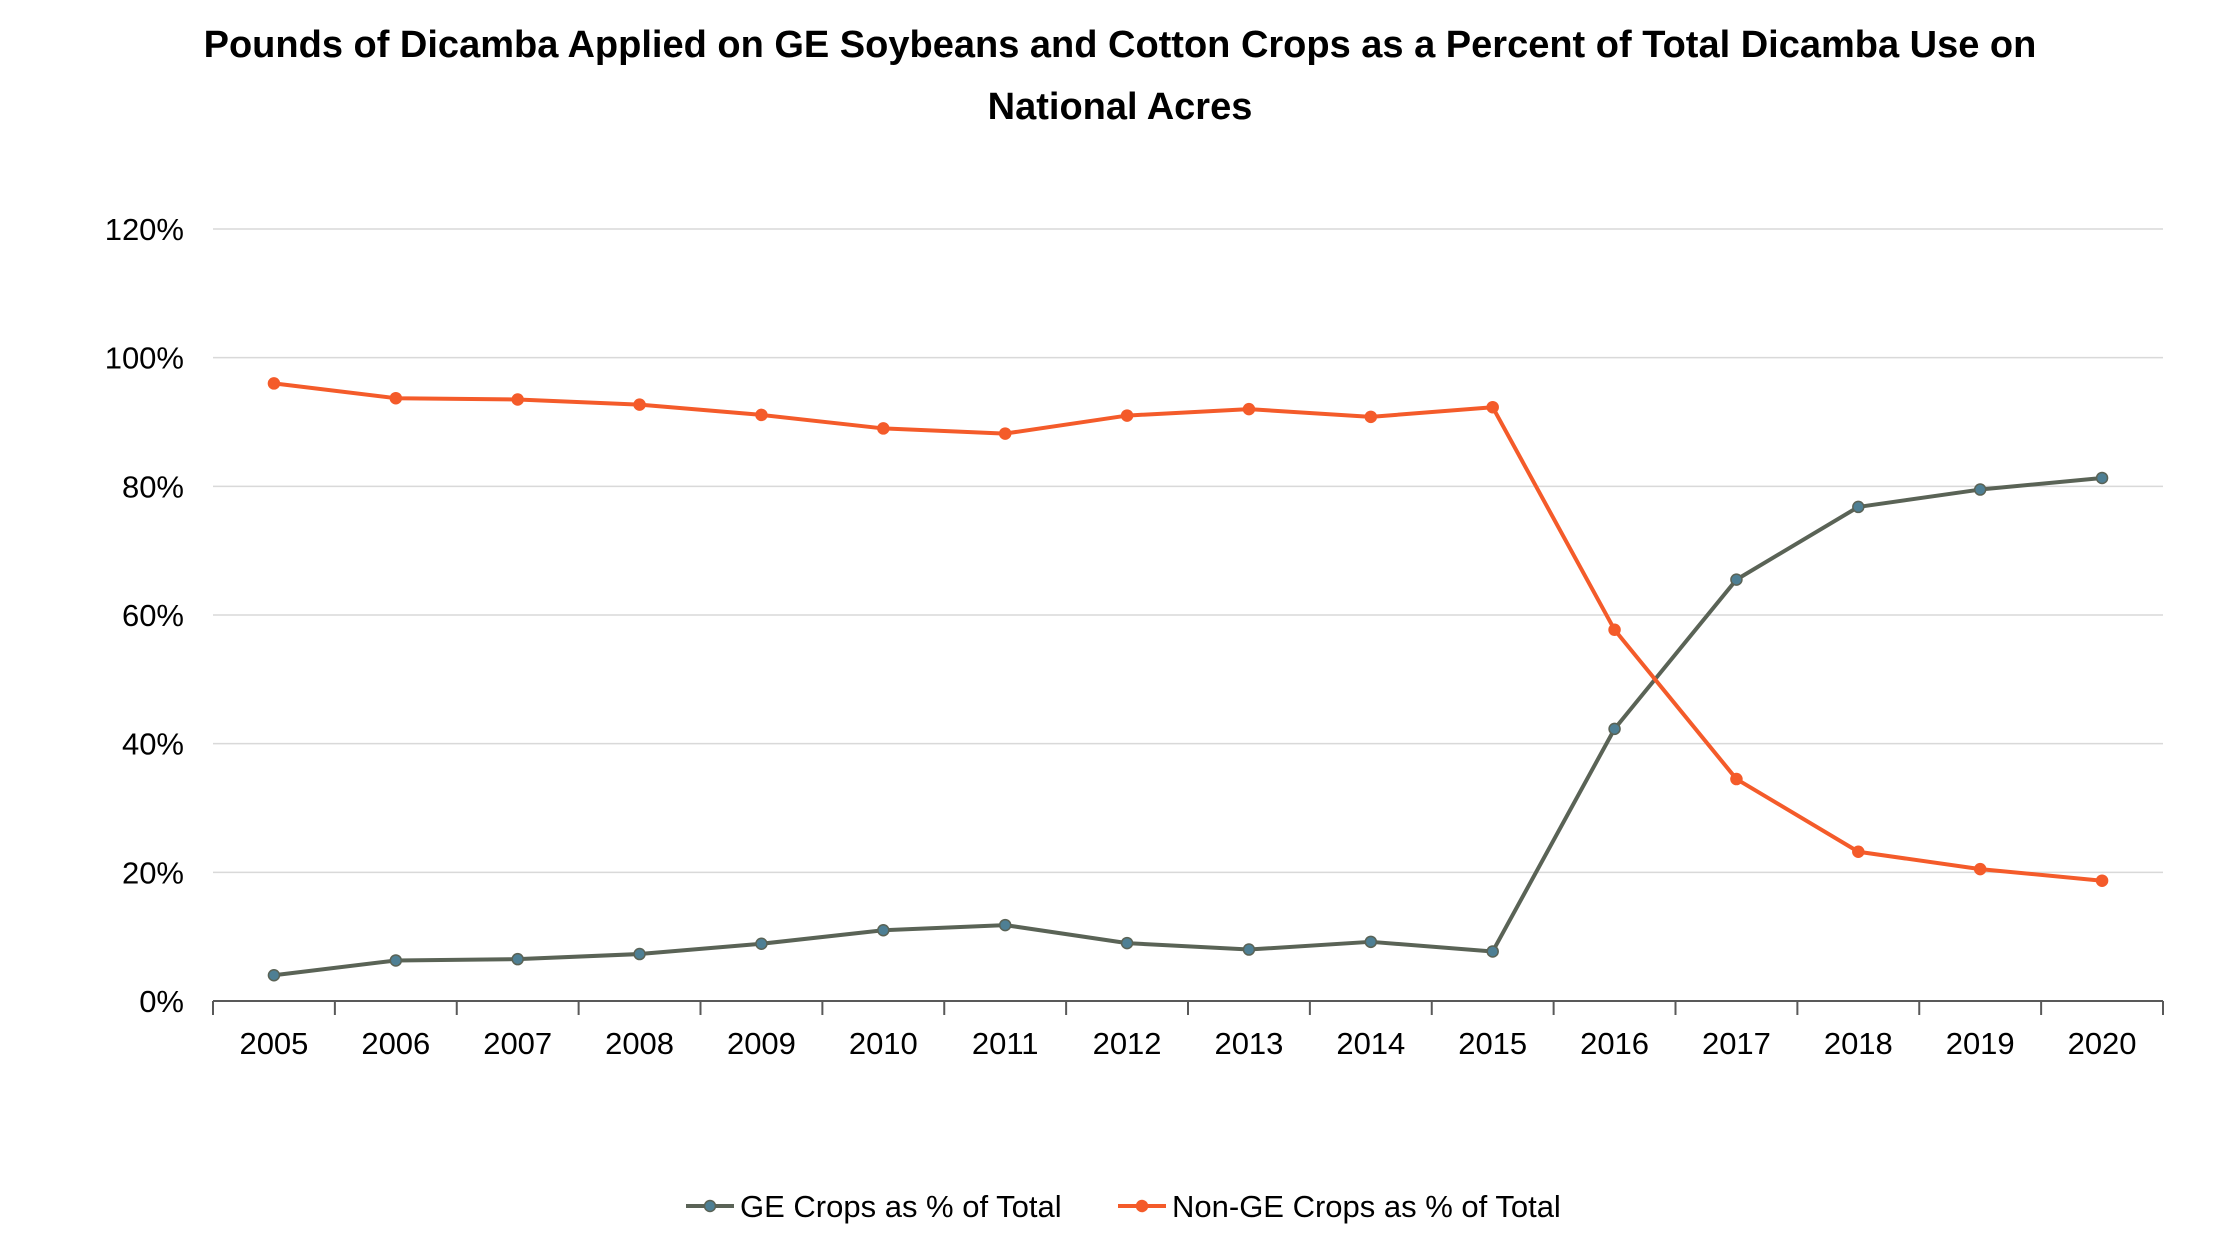 The height and width of the screenshot is (1237, 2239). Describe the element at coordinates (1248, 1043) in the screenshot. I see `x-tick-label: 2013` at that location.